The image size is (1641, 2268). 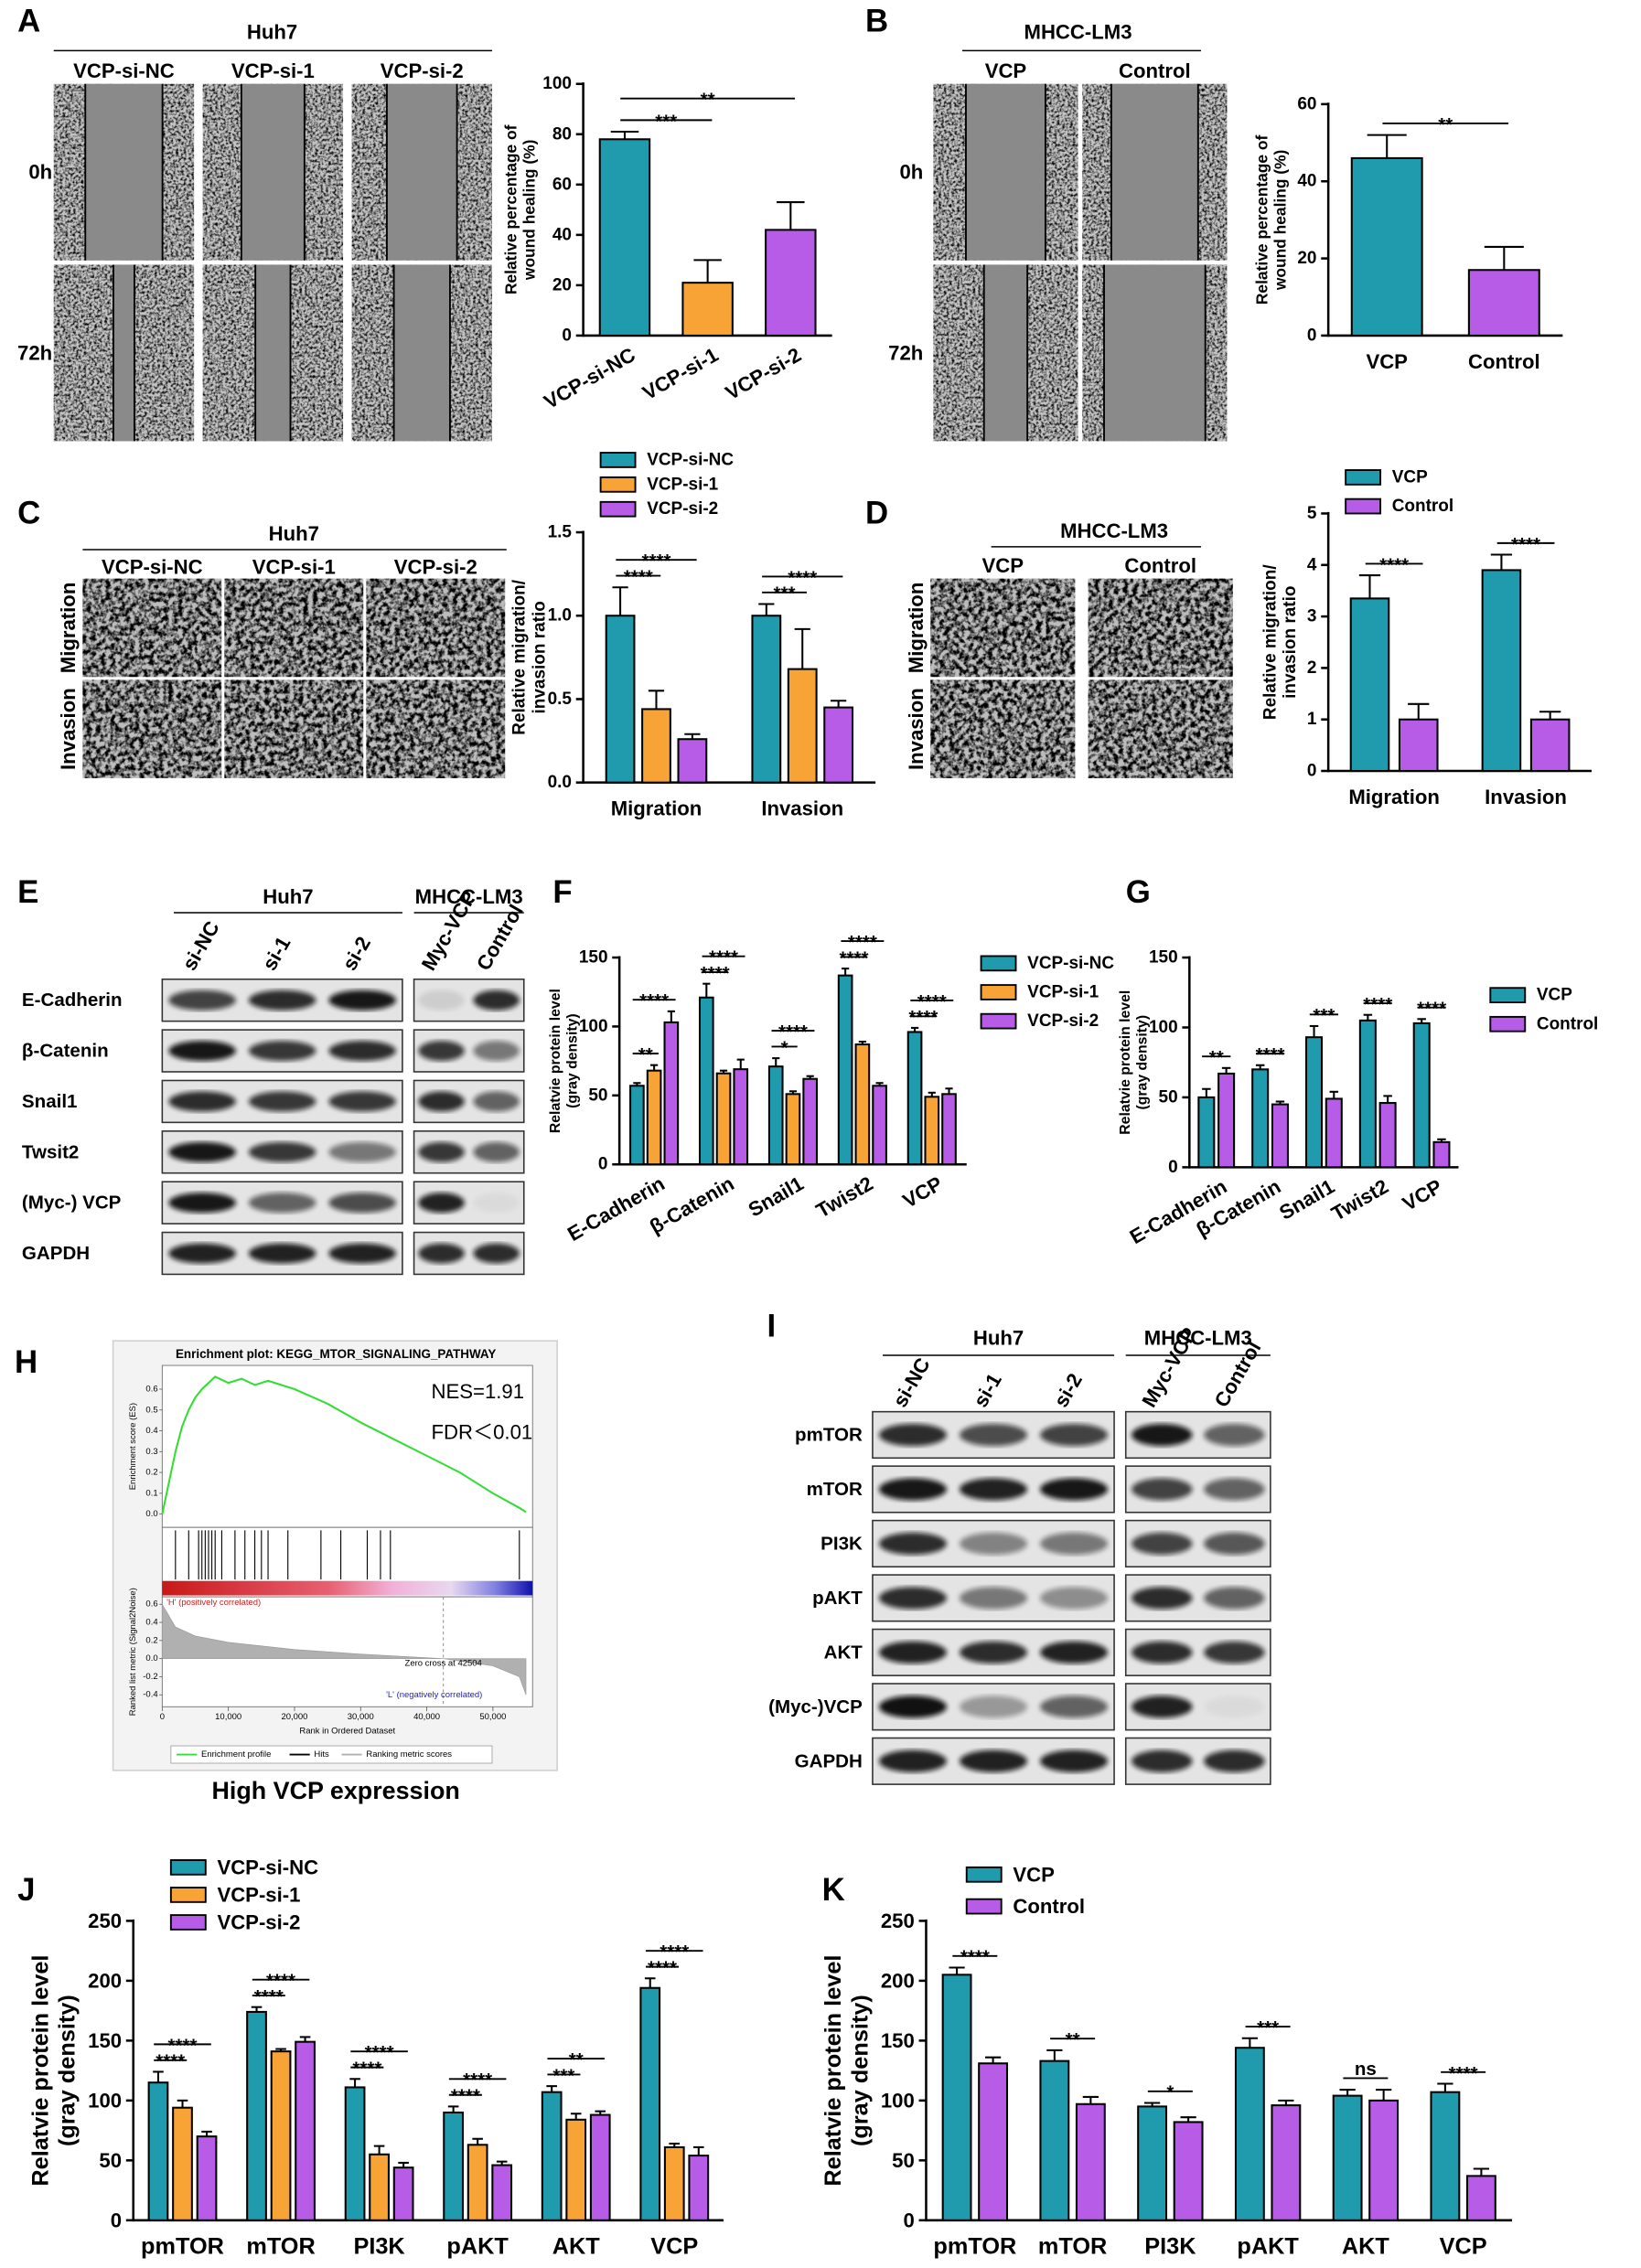 I want to click on significance-label: ***, so click(x=666, y=122).